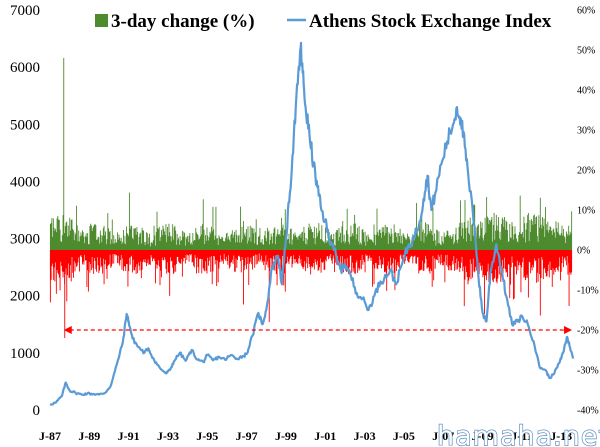 The height and width of the screenshot is (447, 600). Describe the element at coordinates (430, 21) in the screenshot. I see `legend-label-index: Athens Stock Exchange Index` at that location.